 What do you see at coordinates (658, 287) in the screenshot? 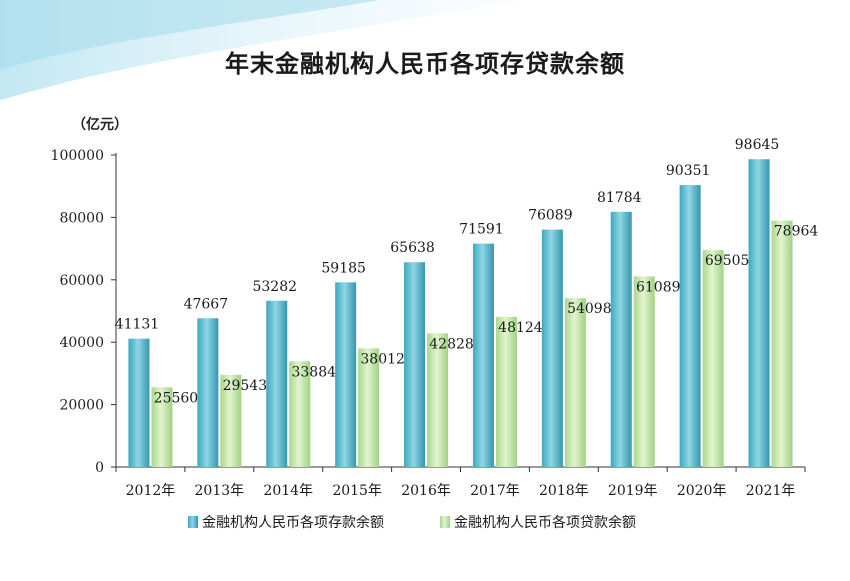
I see `loan-data-label: 61089` at bounding box center [658, 287].